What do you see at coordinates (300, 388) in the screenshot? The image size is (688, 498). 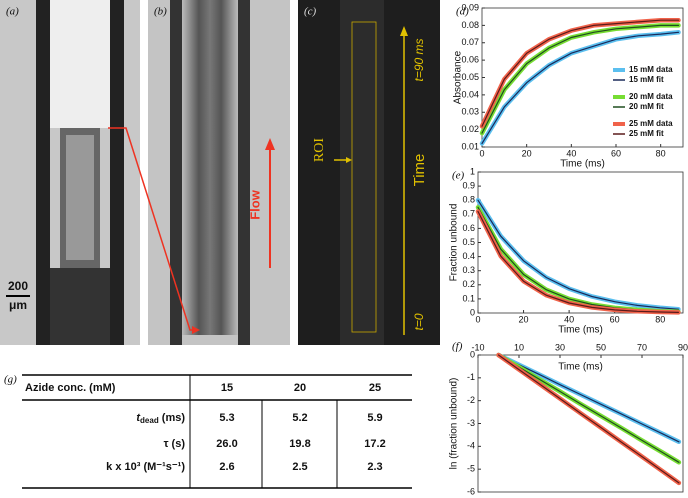 I see `header-cell: 20` at bounding box center [300, 388].